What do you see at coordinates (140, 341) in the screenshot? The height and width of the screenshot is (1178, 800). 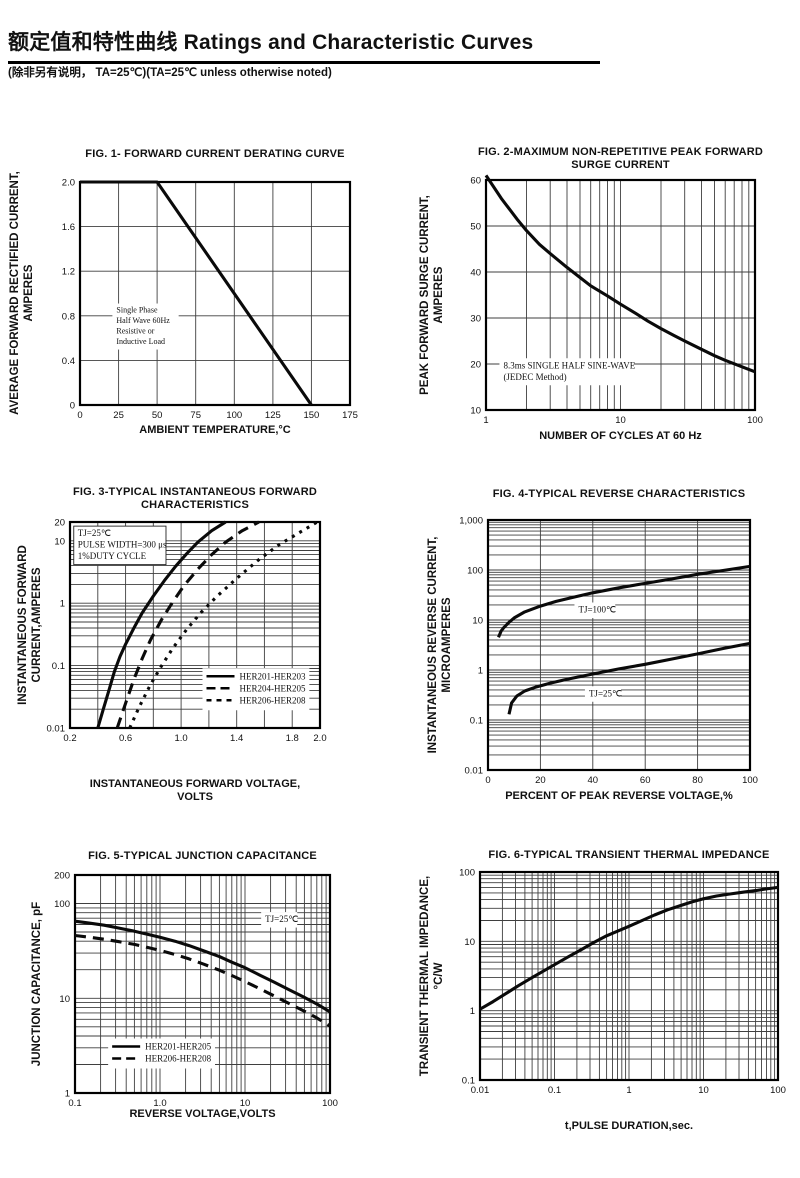 I see `svg-text: Inductive Load` at bounding box center [140, 341].